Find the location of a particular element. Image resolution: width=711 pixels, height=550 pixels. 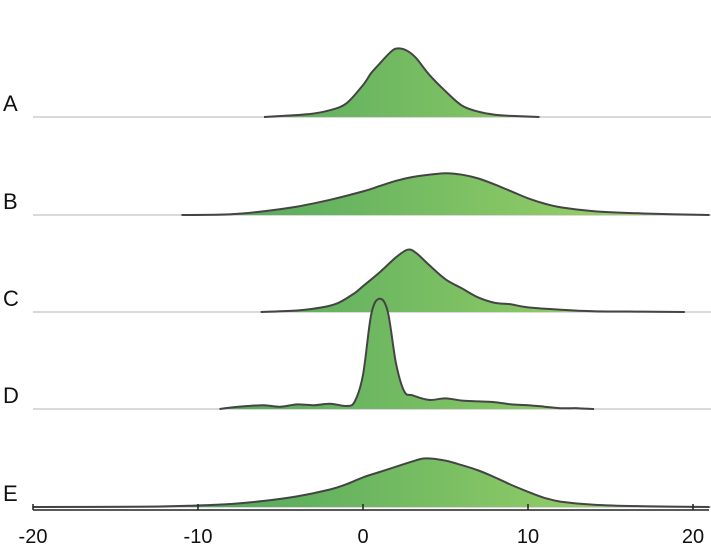

ridge-area-a is located at coordinates (402, 82).